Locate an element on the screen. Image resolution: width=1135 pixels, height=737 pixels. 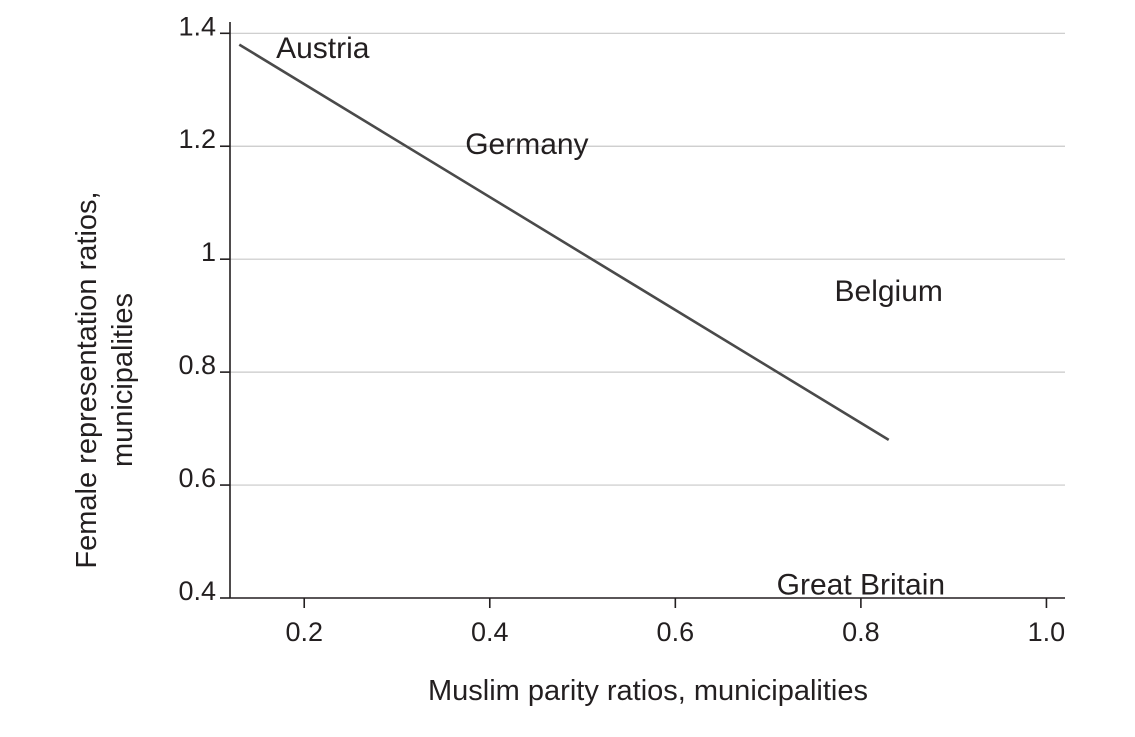
y-axis-label-line-1: Female representation ratios, is located at coordinates (87, 379).